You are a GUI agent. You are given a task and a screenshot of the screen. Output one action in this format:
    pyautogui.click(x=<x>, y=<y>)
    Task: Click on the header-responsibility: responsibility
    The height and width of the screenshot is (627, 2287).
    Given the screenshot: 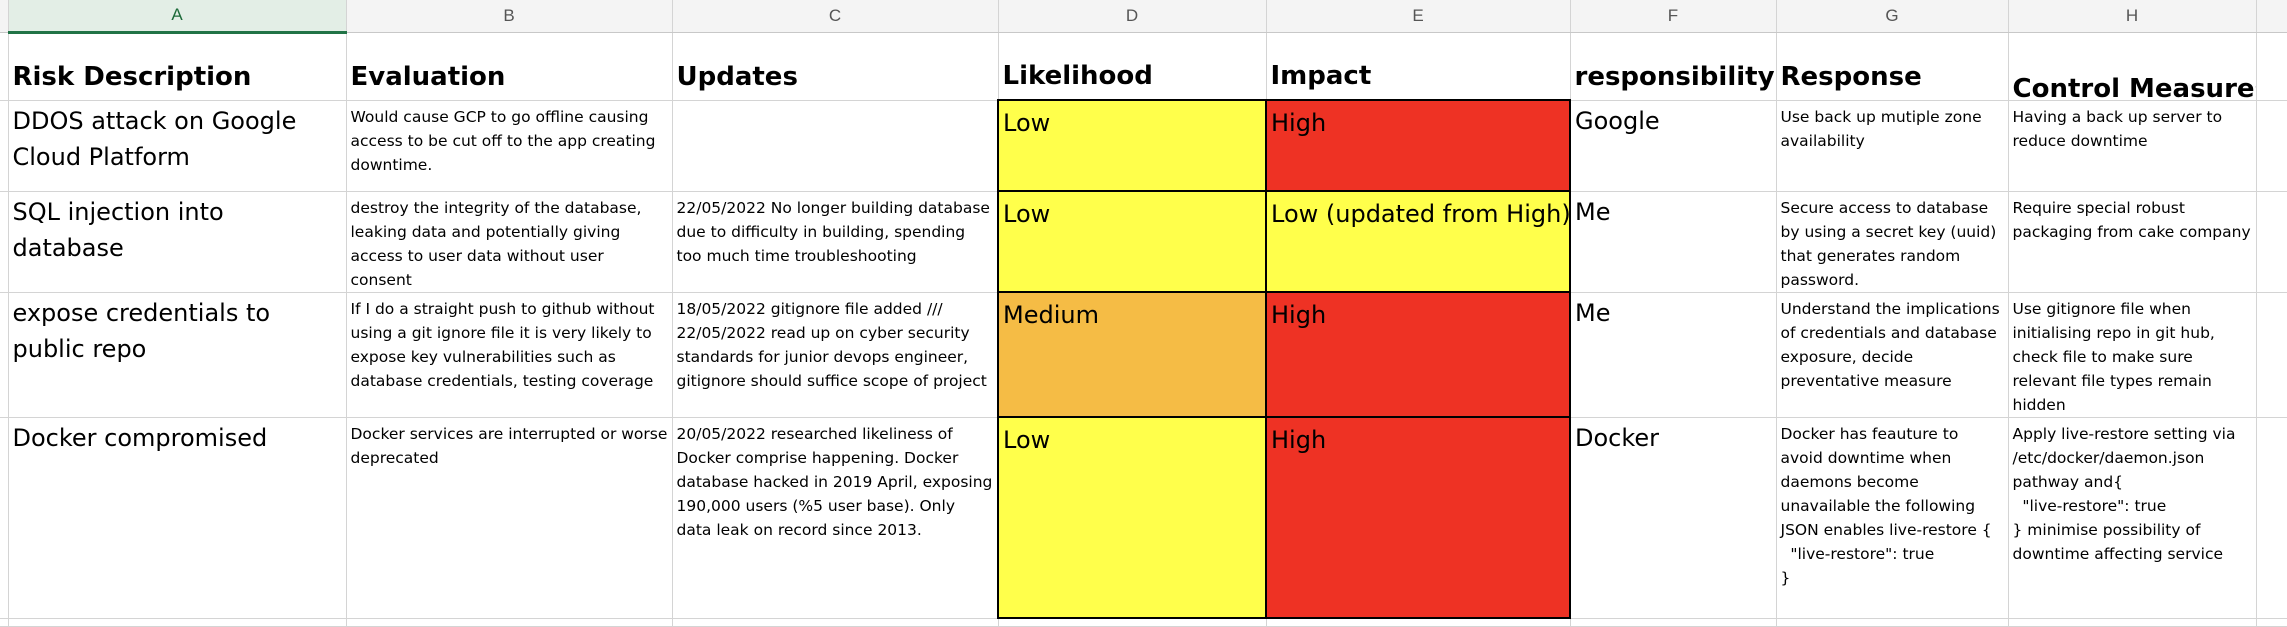 What is the action you would take?
    pyautogui.click(x=1674, y=76)
    